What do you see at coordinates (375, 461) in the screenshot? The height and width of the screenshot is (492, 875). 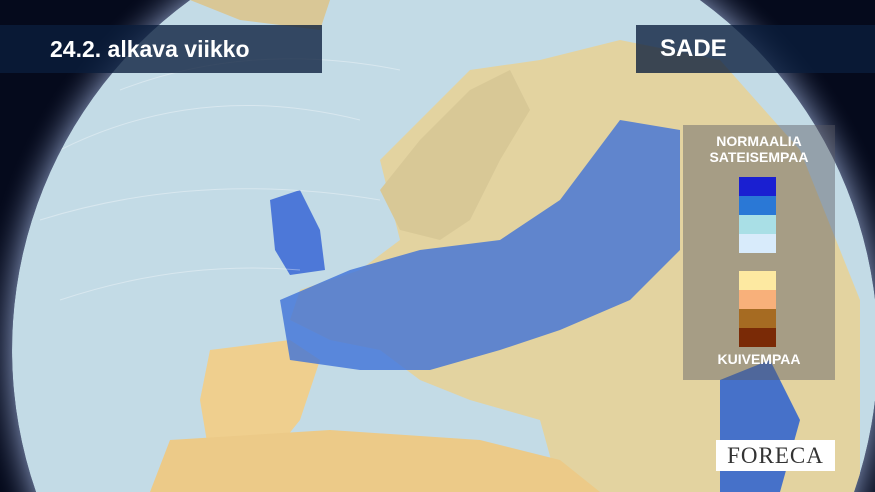 I see `land-africa` at bounding box center [375, 461].